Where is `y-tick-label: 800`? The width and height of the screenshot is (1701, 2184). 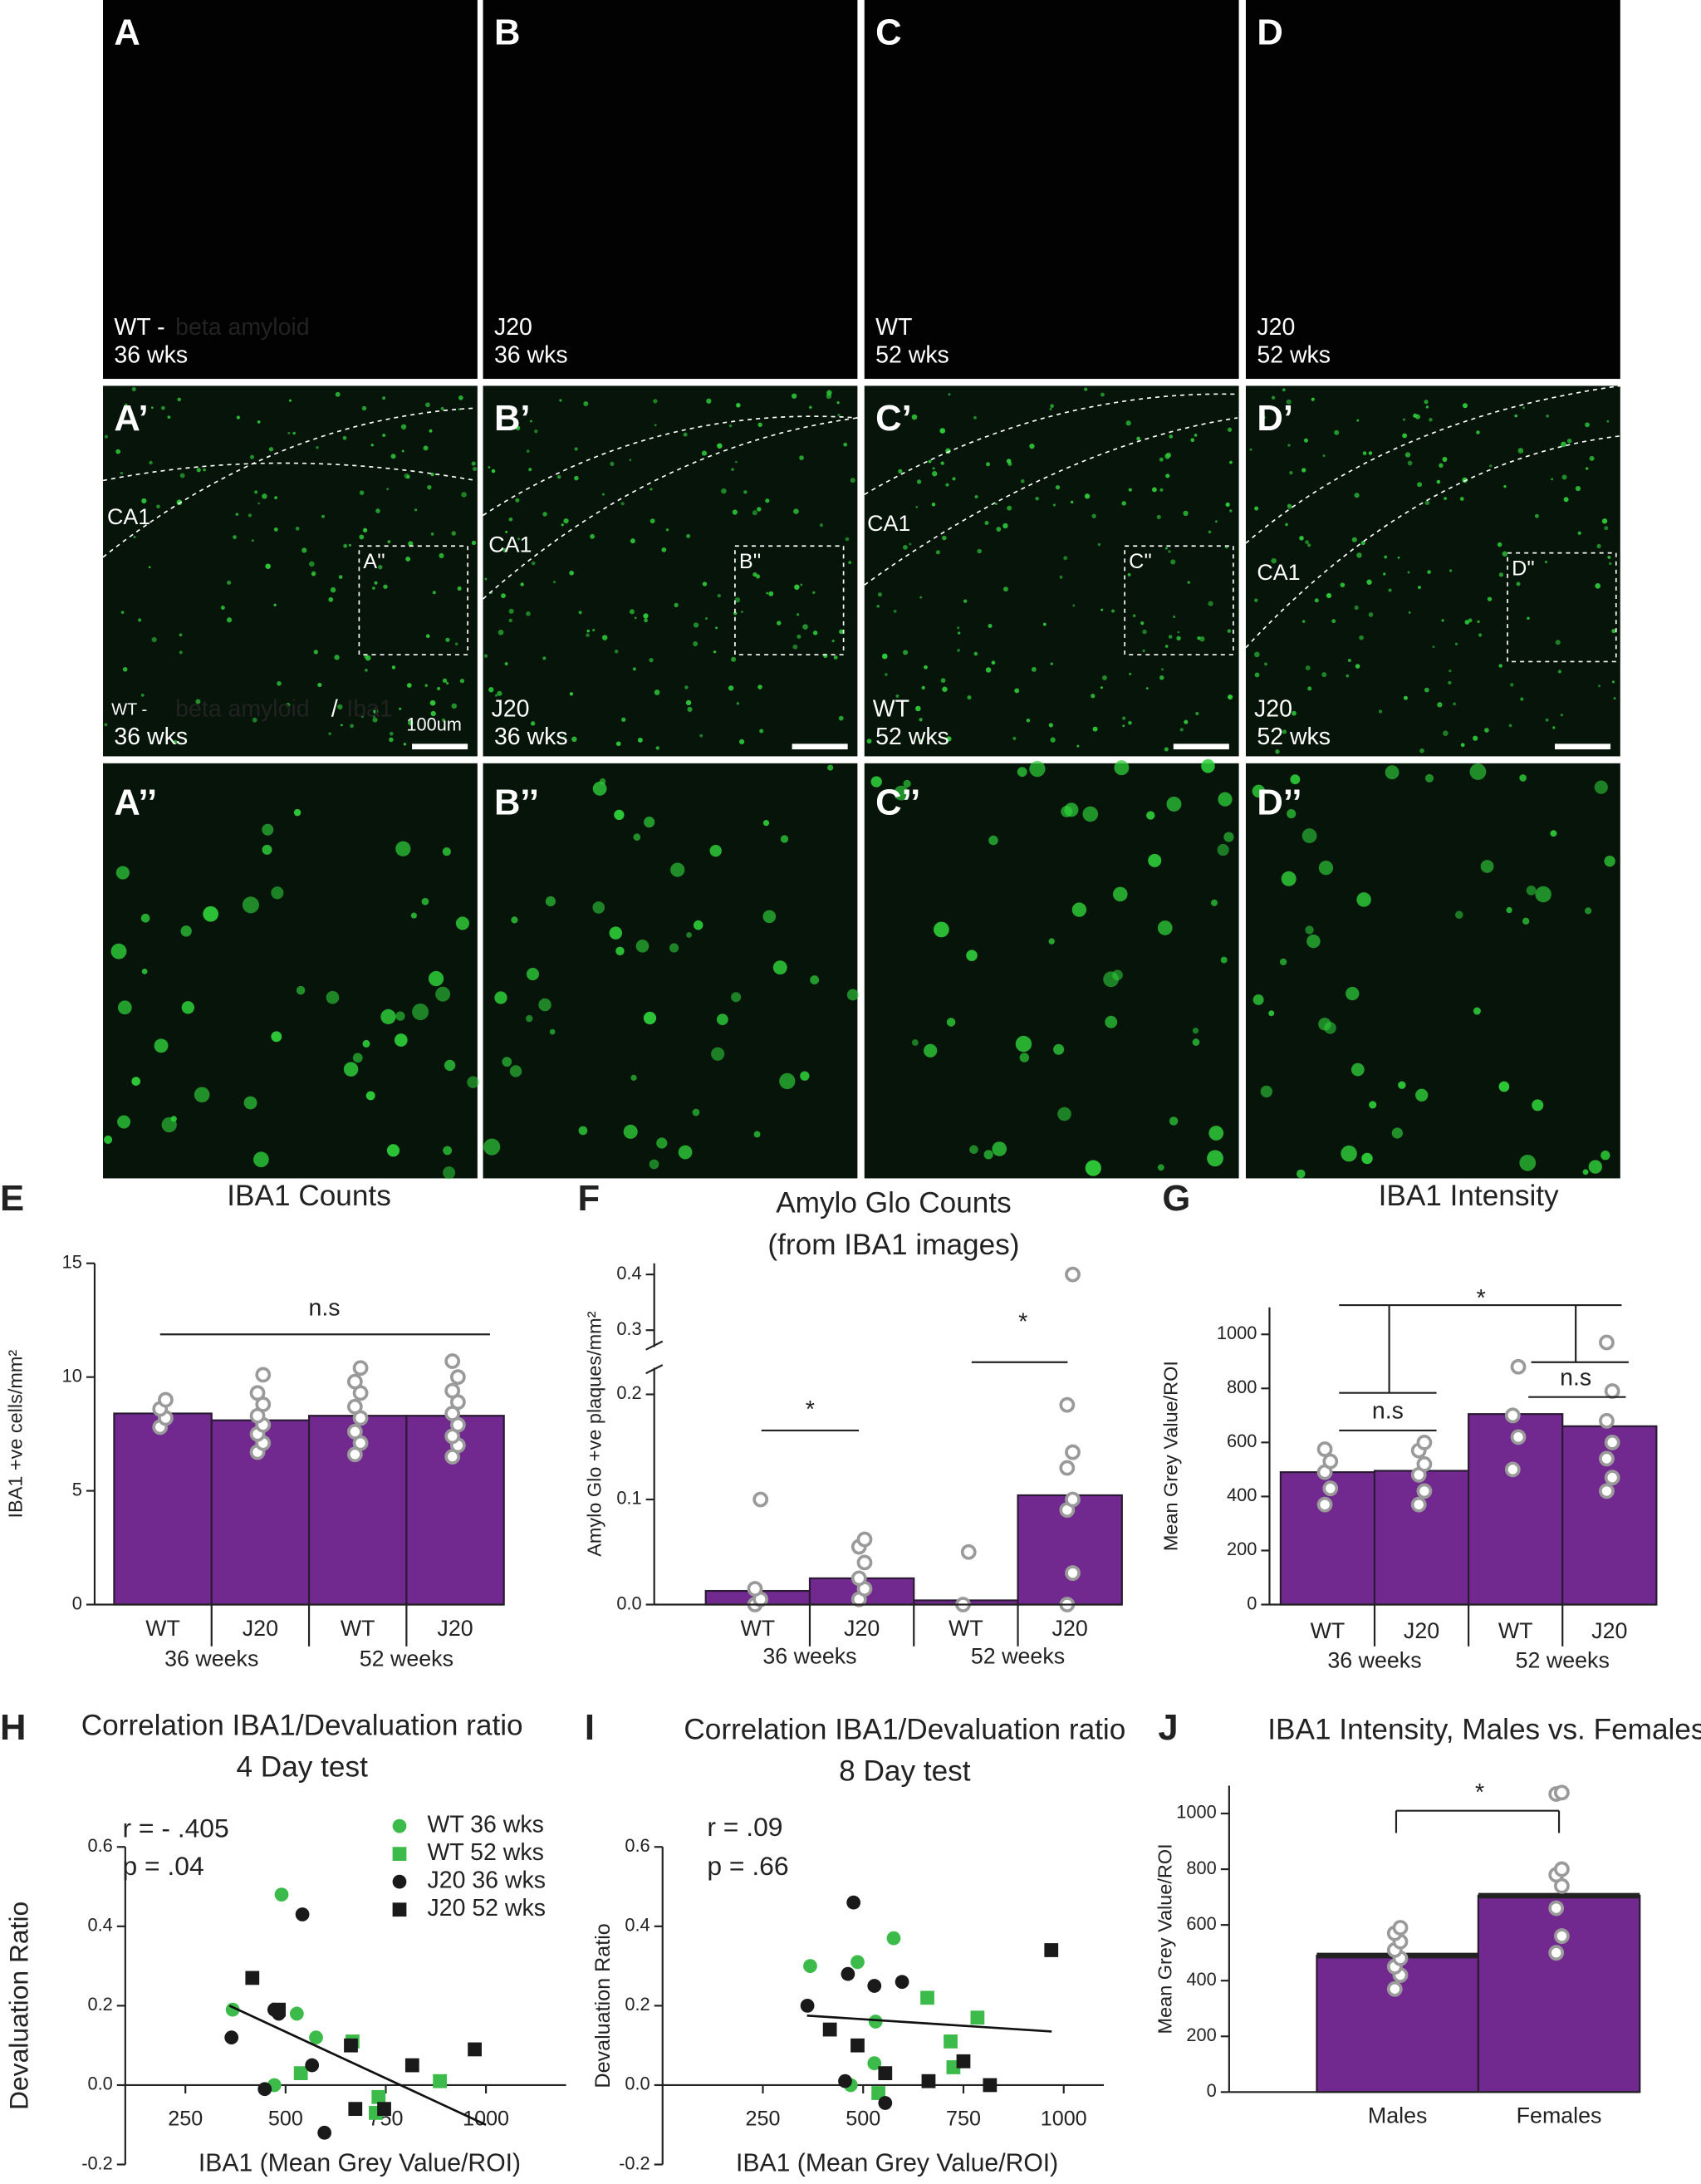
y-tick-label: 800 is located at coordinates (1201, 1868).